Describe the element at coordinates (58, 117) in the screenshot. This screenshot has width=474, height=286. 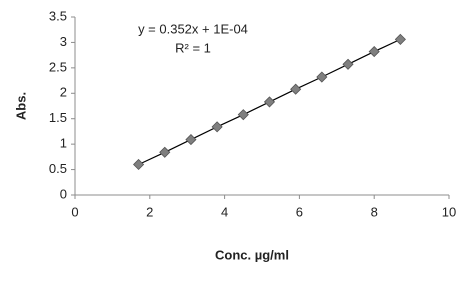
I see `y-tick-label: 1.5` at that location.